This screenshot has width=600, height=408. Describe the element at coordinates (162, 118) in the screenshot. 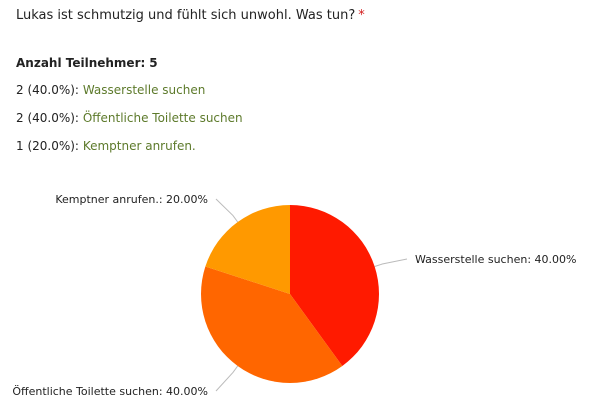

I see `answer-label: Öffentliche Toilette suchen` at that location.